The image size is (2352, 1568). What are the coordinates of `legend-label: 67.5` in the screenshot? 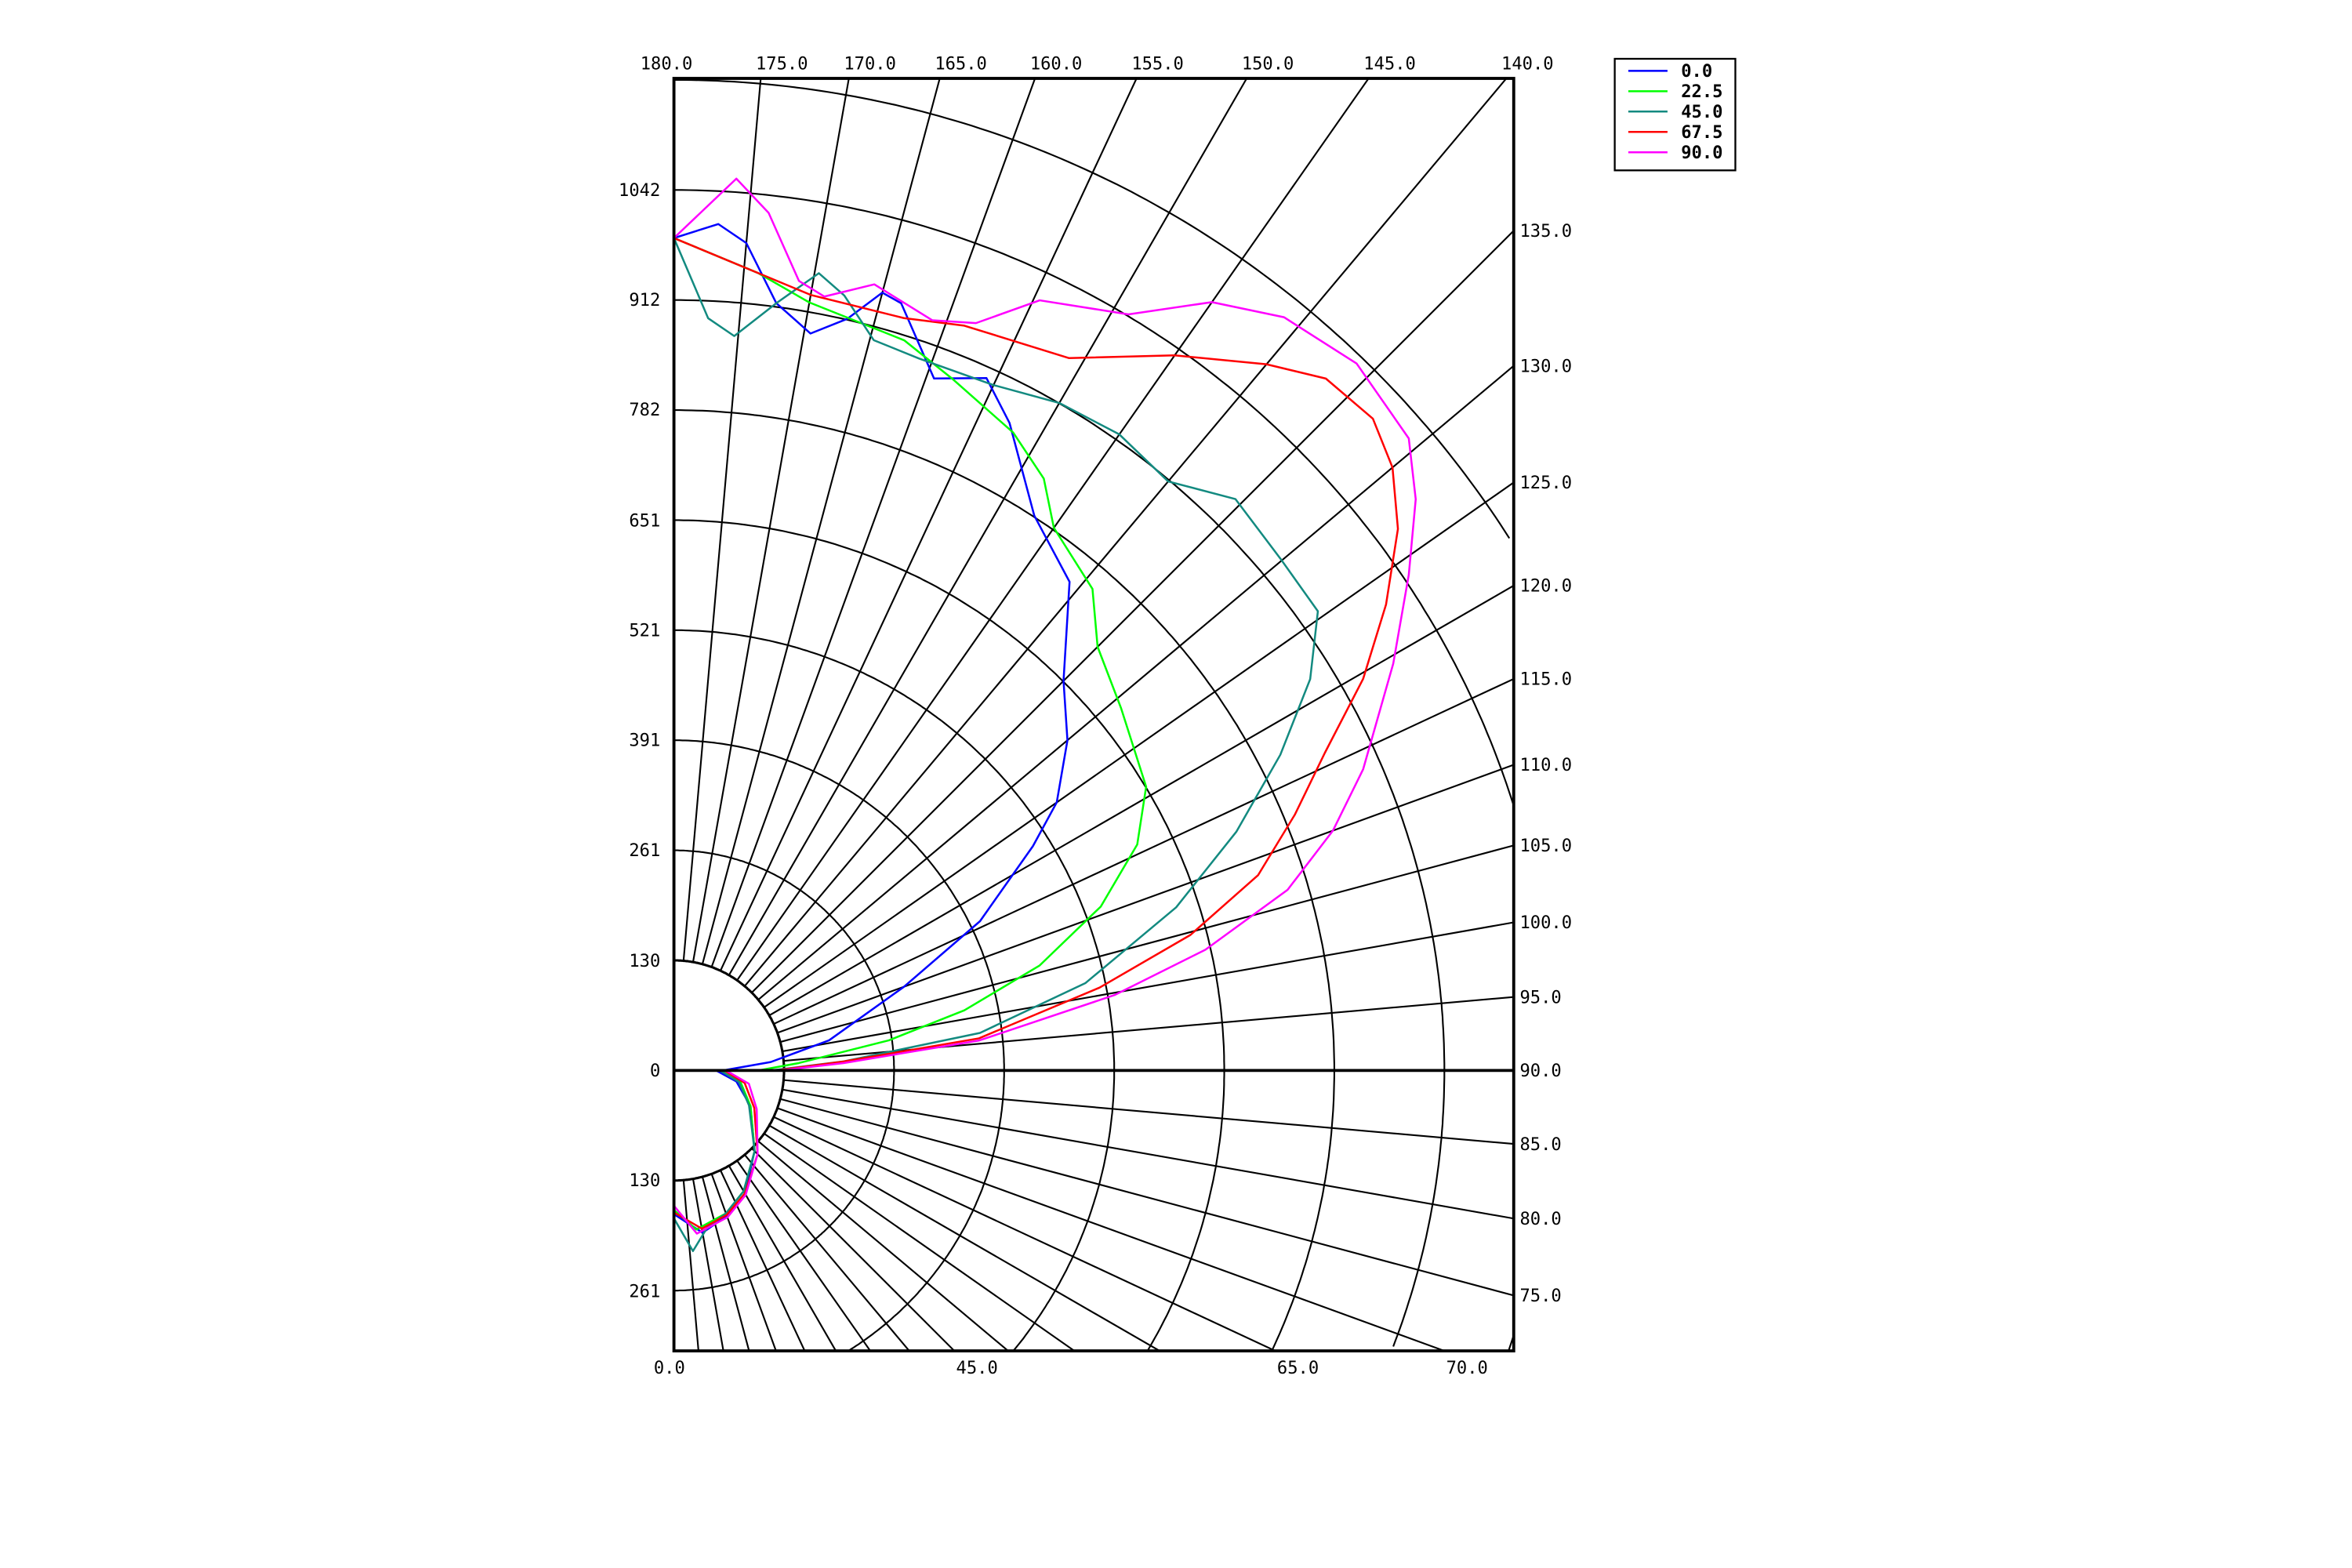 It's located at (1701, 132).